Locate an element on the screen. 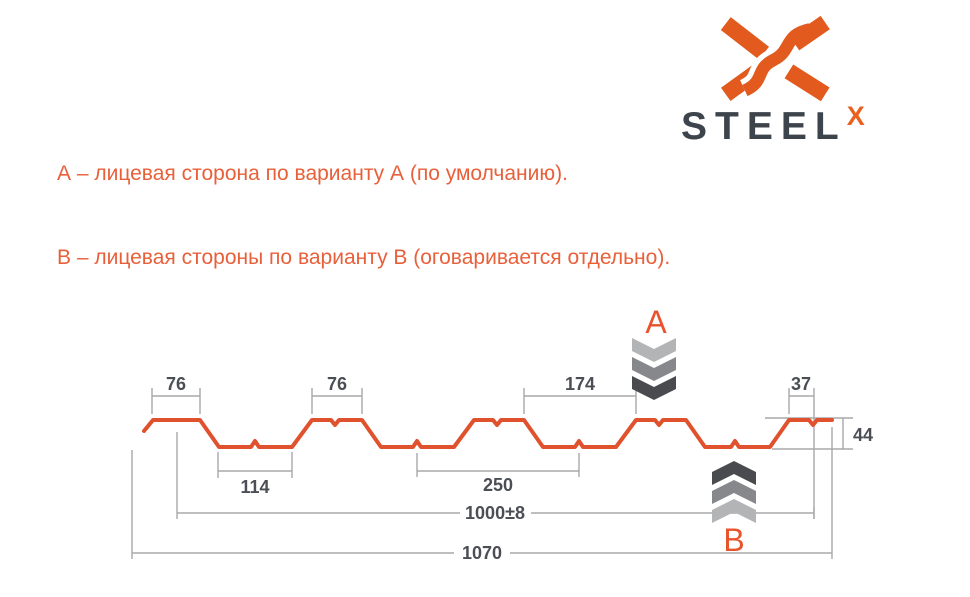  side-b-label: В is located at coordinates (733, 540).